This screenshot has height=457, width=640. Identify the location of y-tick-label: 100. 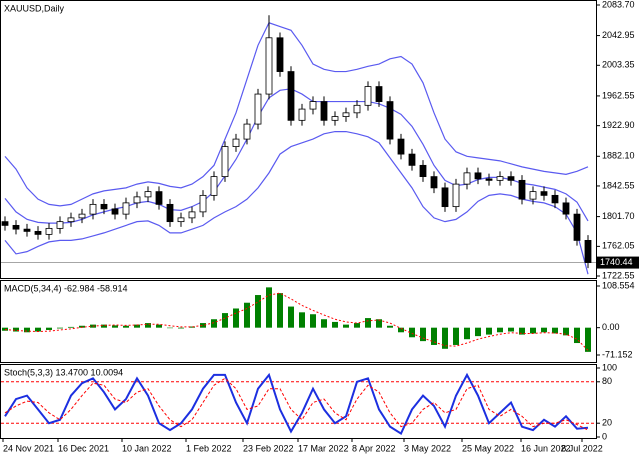
(609, 367).